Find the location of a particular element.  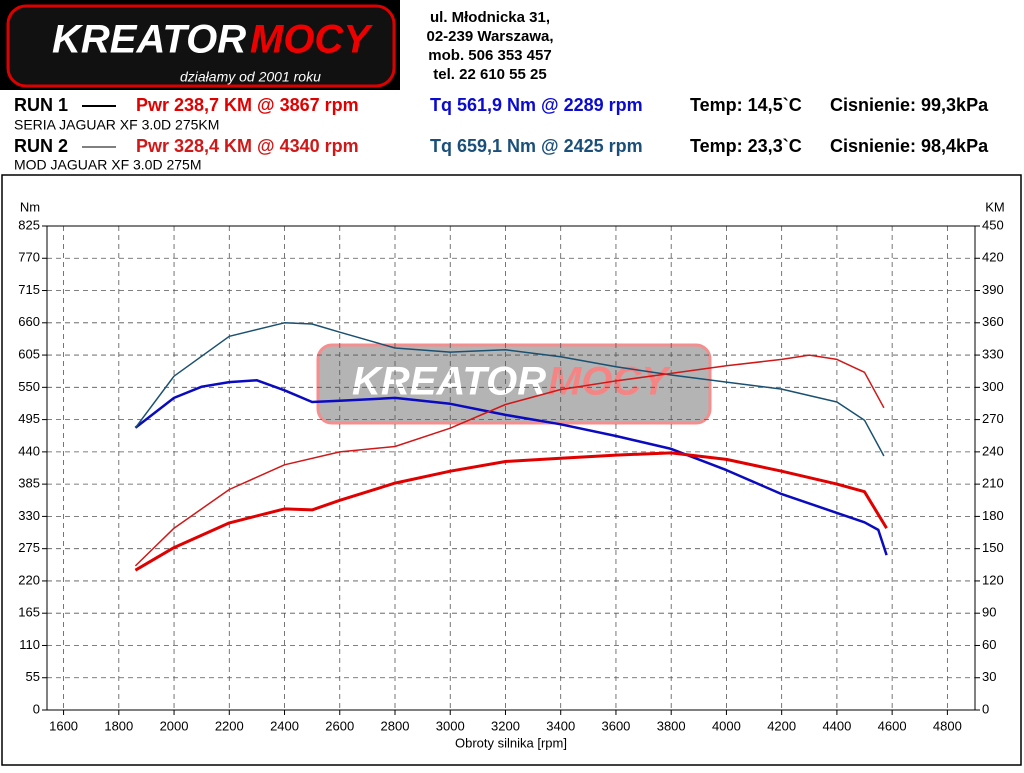

y2-tick-label: 30 is located at coordinates (989, 676).